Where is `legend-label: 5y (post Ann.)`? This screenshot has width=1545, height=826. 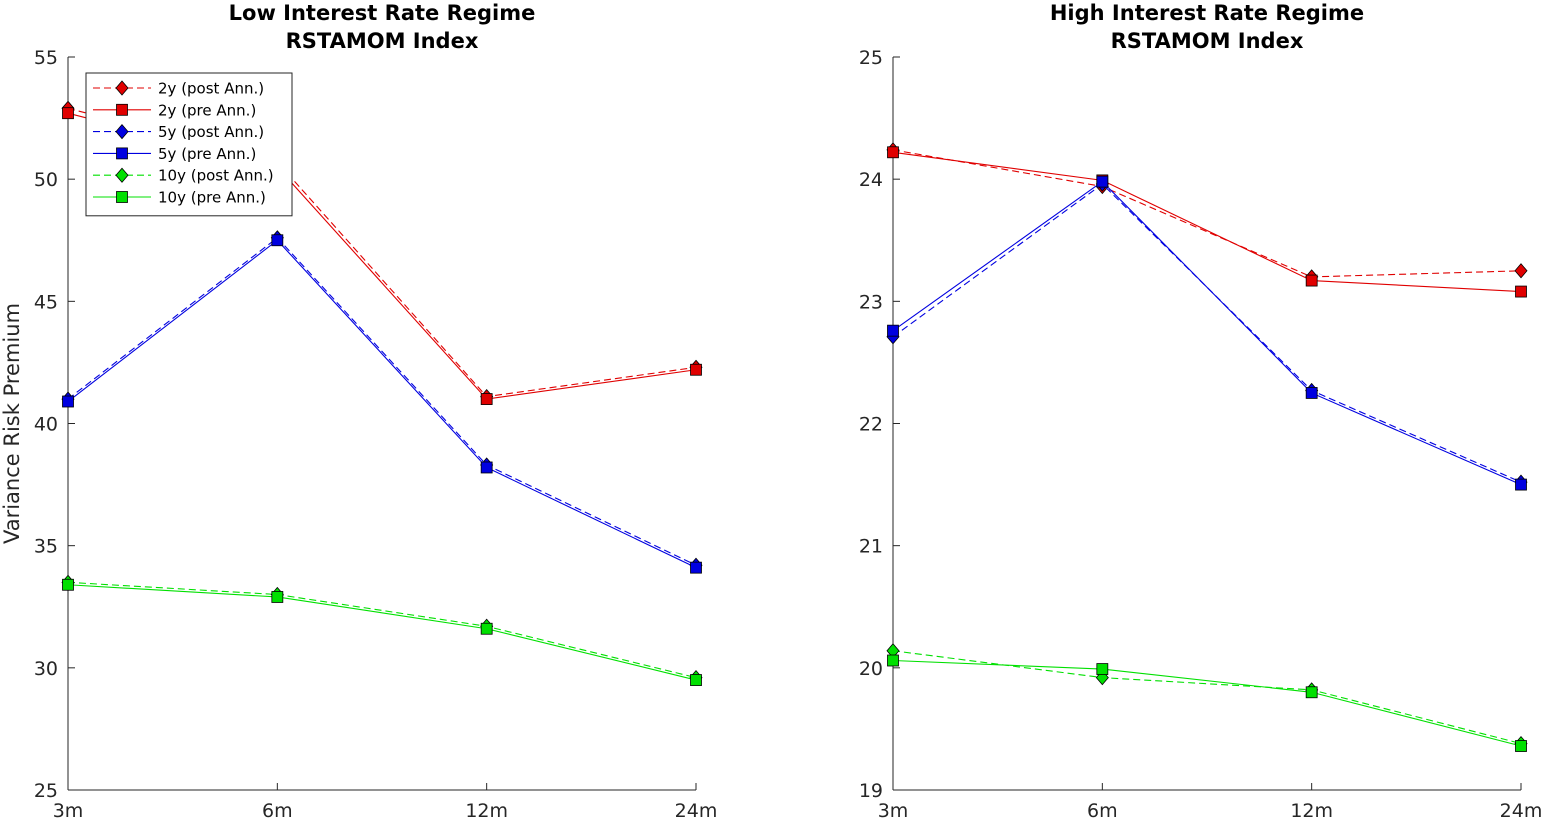 legend-label: 5y (post Ann.) is located at coordinates (211, 132).